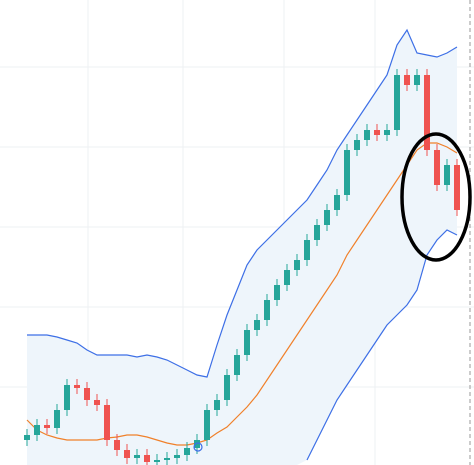 The height and width of the screenshot is (465, 474). Describe the element at coordinates (436, 197) in the screenshot. I see `highlight-circle` at that location.